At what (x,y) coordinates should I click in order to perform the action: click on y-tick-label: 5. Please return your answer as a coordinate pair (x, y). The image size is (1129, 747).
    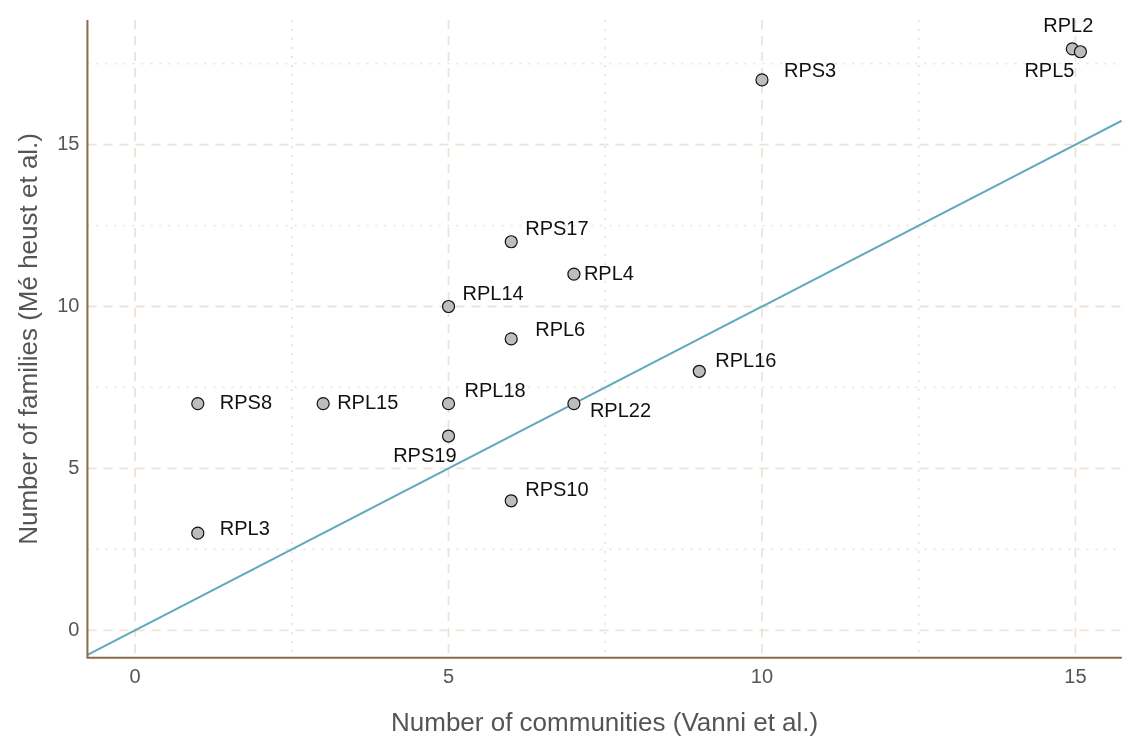
    Looking at the image, I should click on (74, 466).